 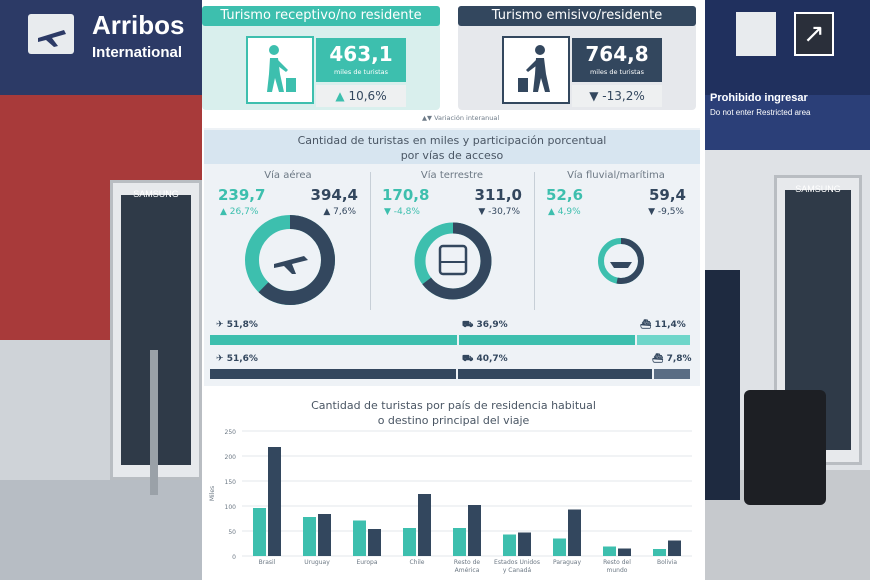 What do you see at coordinates (154, 422) in the screenshot?
I see `queue-post` at bounding box center [154, 422].